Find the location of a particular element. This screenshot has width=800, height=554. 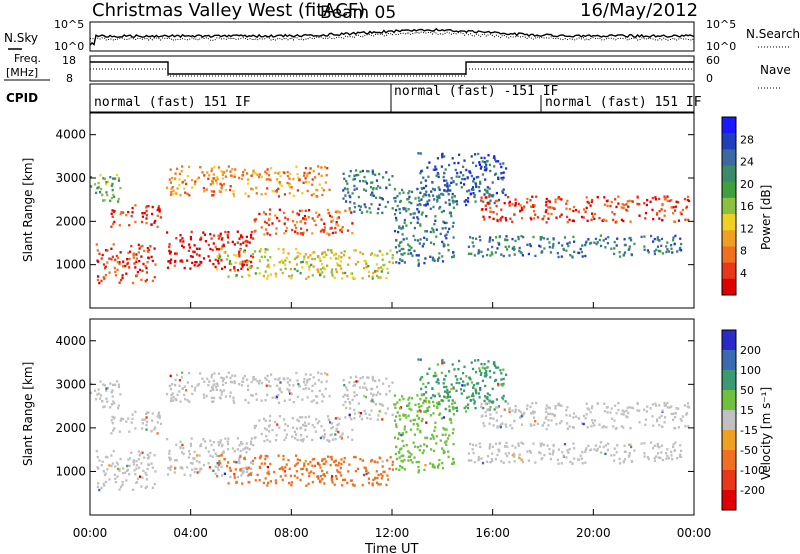

power-bar-tick: 12 is located at coordinates (747, 228).